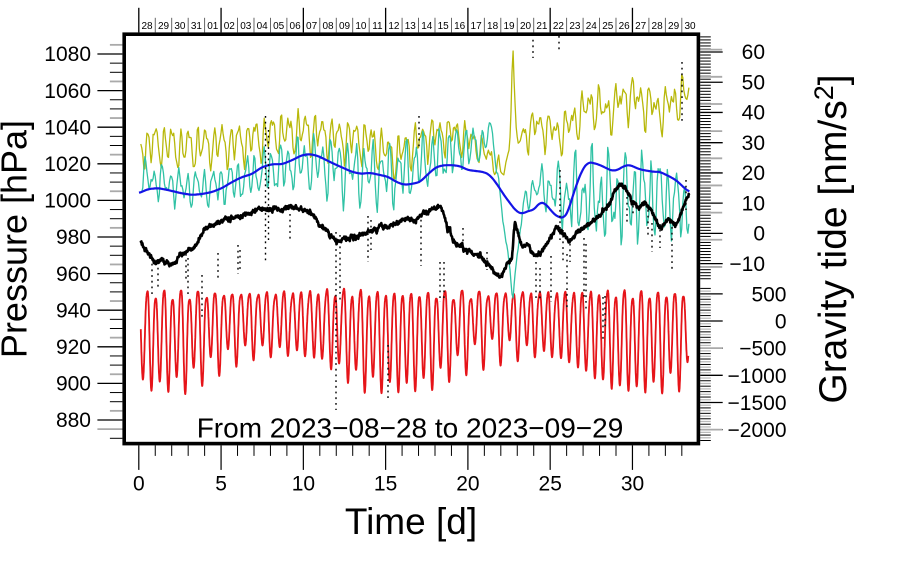 The image size is (900, 568). Describe the element at coordinates (73, 237) in the screenshot. I see `svg-text: 980` at that location.